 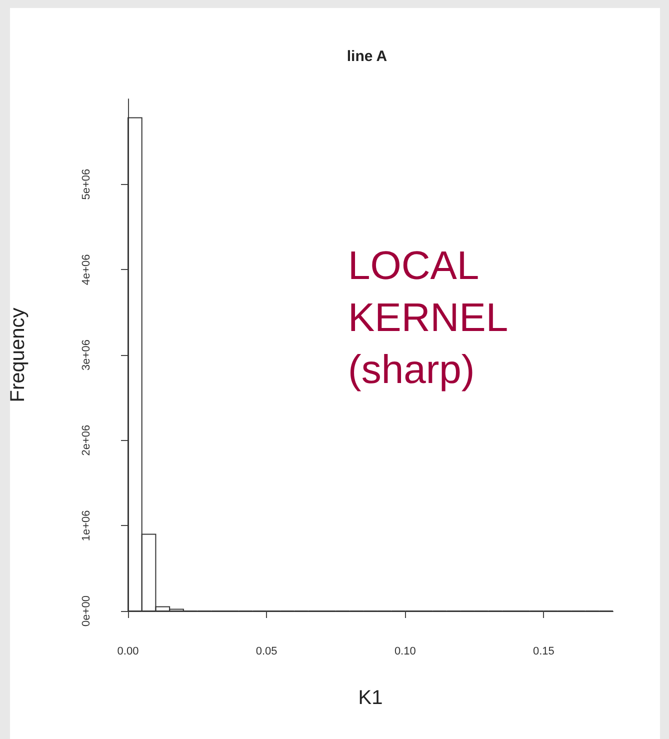 I want to click on annotation: LOCAL KERNEL (sharp), so click(x=428, y=318).